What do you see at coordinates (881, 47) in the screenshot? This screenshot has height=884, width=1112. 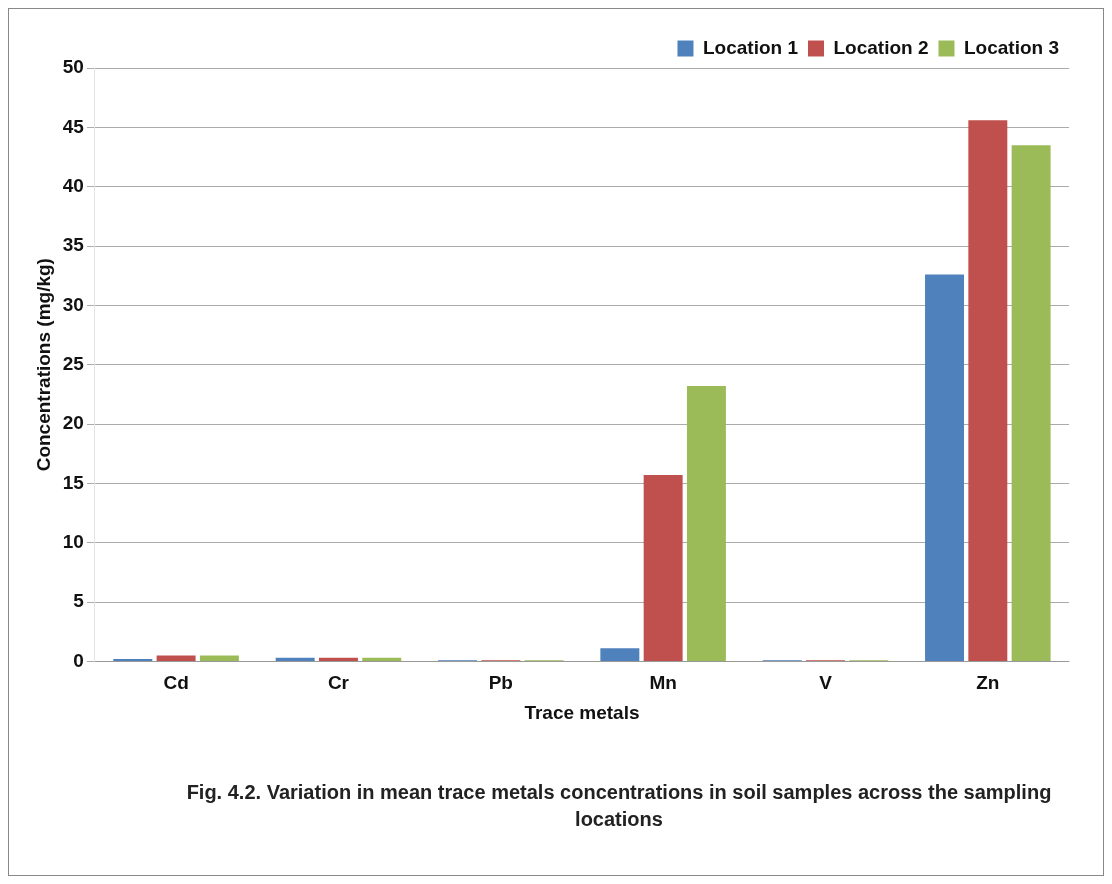 I see `legend-label: Location 2` at bounding box center [881, 47].